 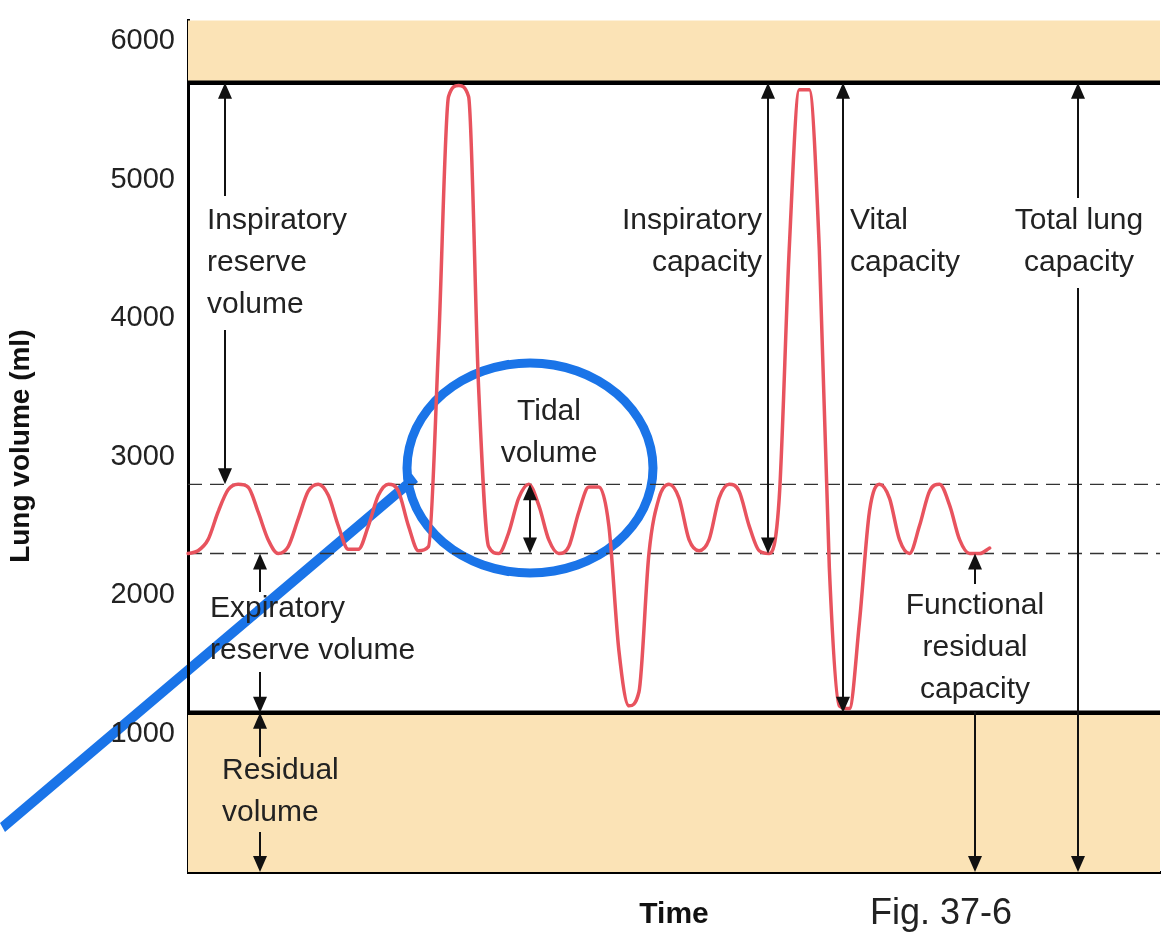 I want to click on y-tick-label: 5000, so click(x=142, y=177).